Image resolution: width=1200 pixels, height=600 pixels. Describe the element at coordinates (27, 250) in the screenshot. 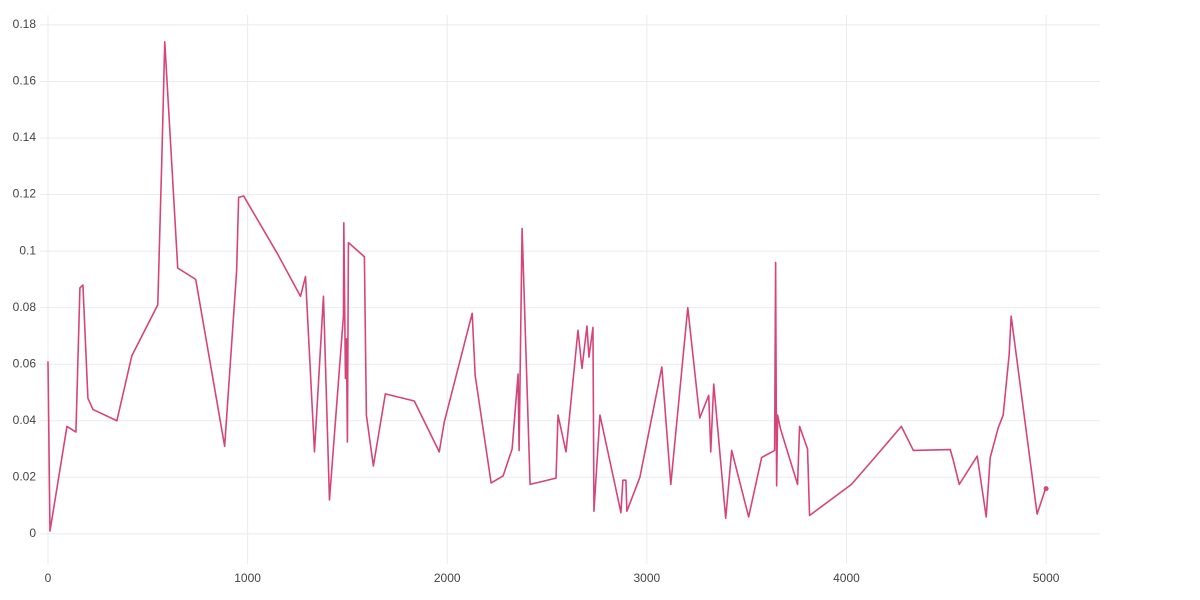

I see `y-tick-label: 0.1` at that location.